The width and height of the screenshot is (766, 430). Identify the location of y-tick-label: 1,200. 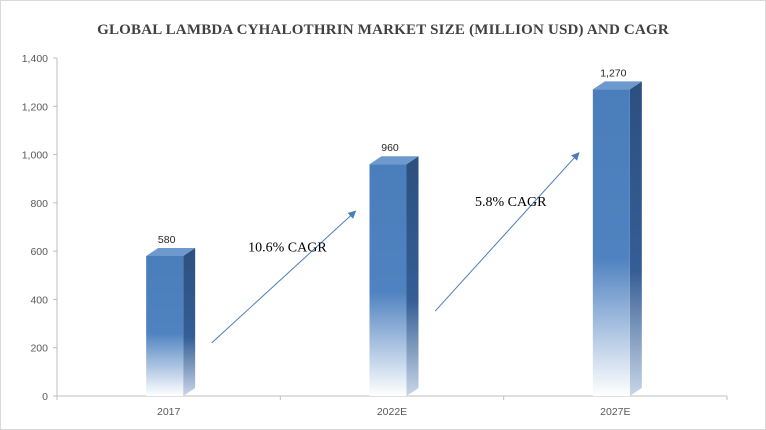
(35, 107).